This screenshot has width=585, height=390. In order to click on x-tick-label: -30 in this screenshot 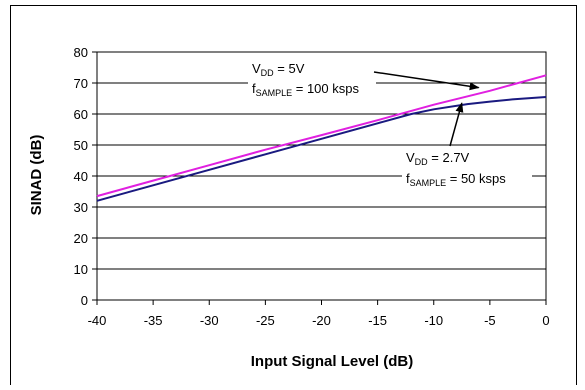, I will do `click(209, 320)`.